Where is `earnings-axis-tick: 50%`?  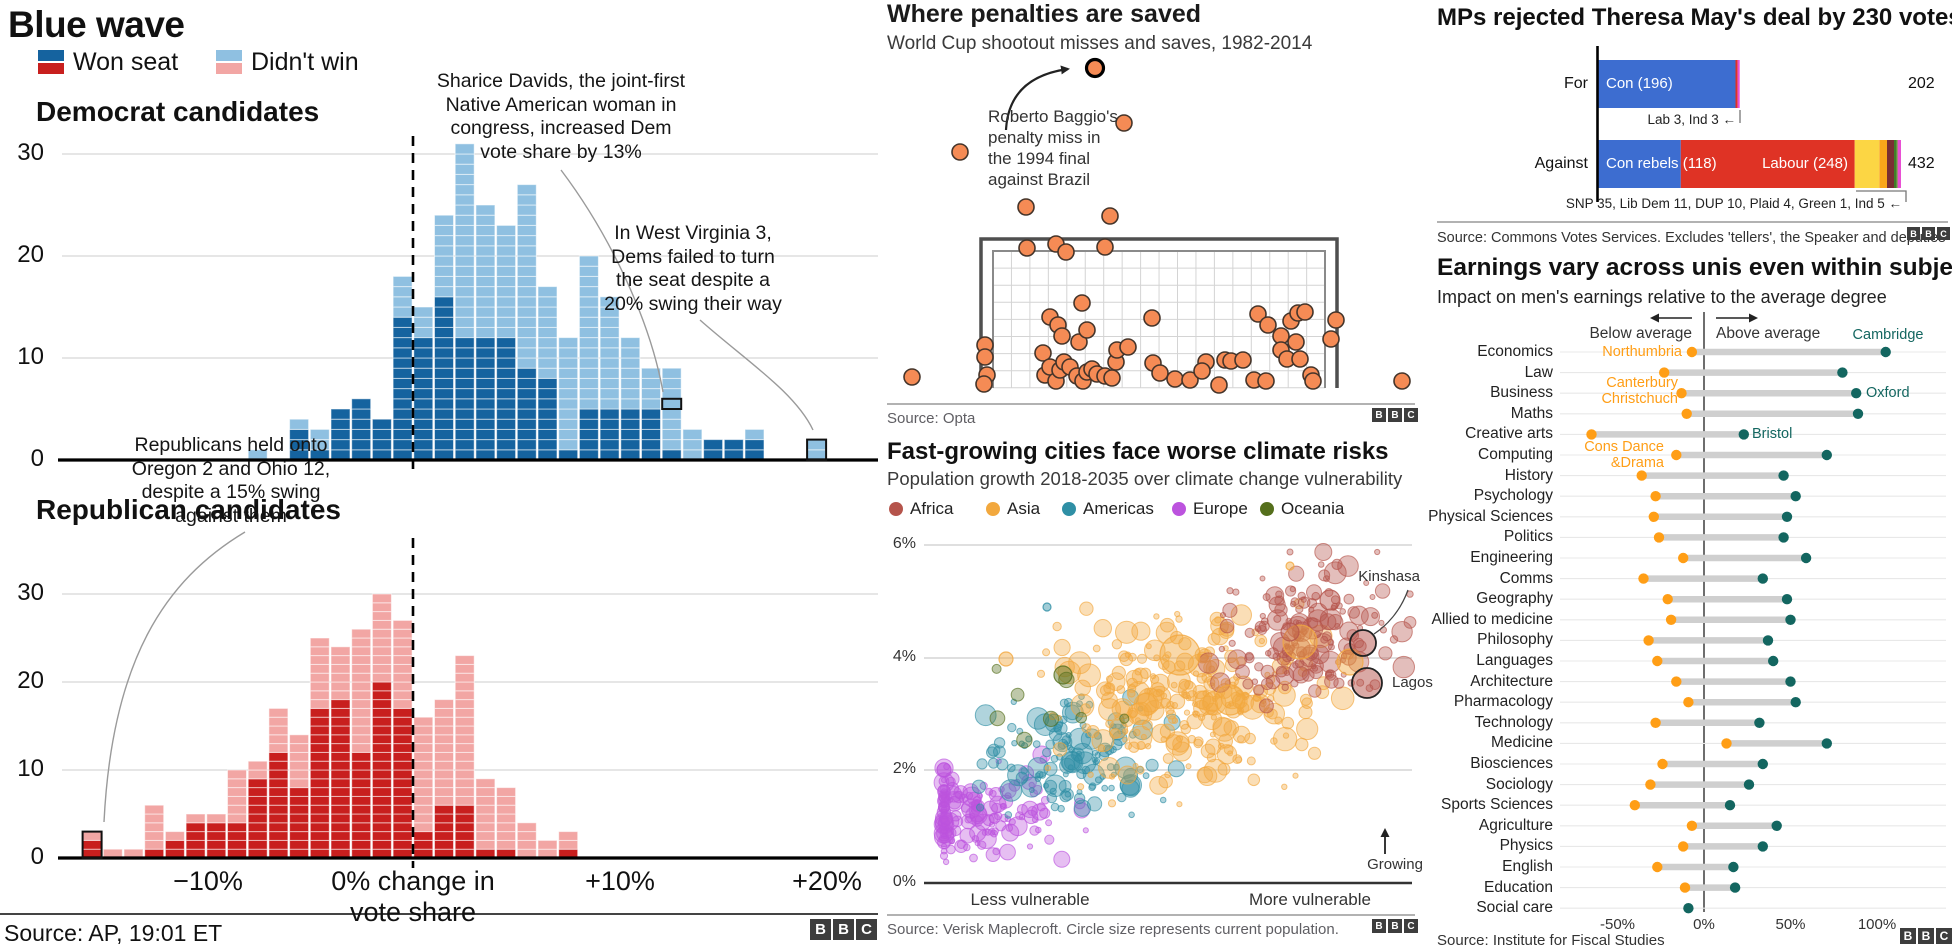
earnings-axis-tick: 50% is located at coordinates (1790, 924).